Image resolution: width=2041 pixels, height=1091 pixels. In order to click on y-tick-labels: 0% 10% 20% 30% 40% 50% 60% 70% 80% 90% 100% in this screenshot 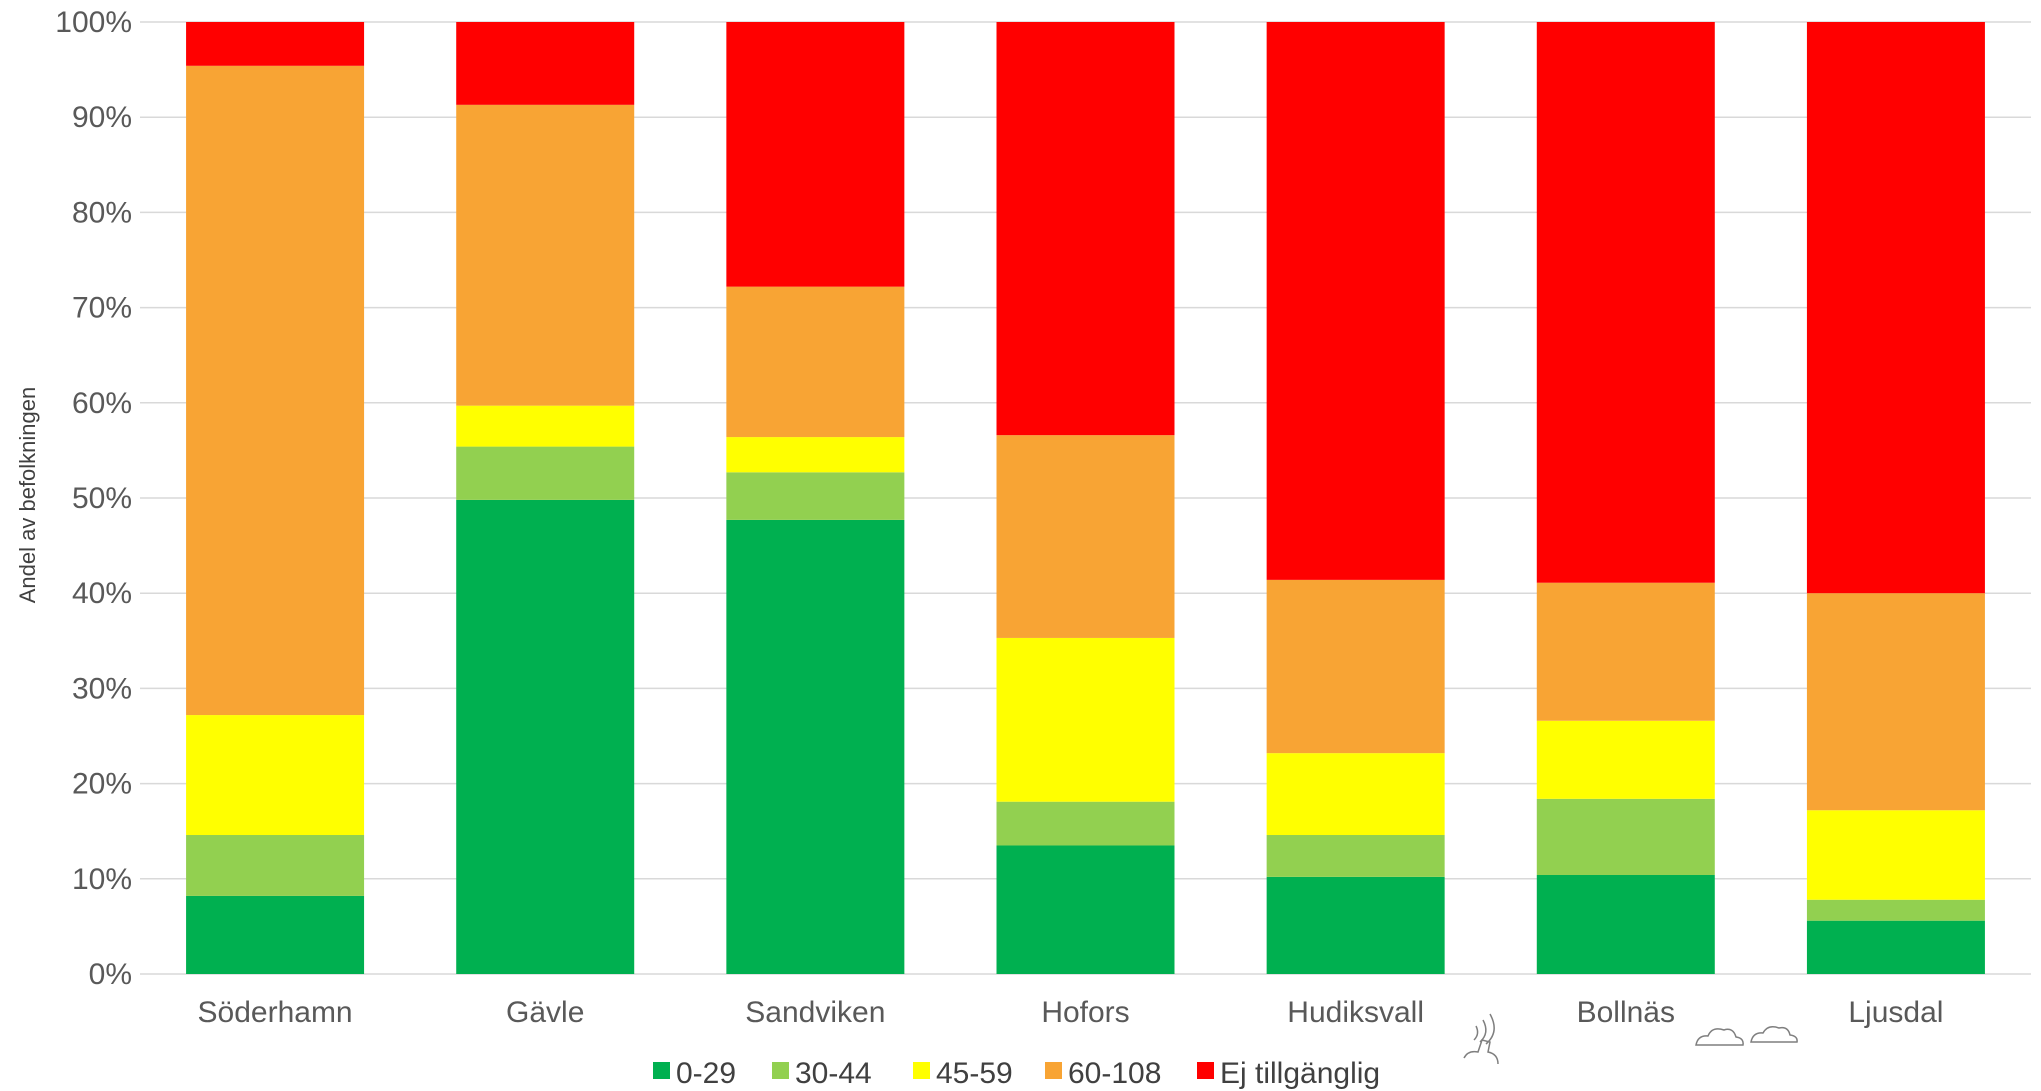, I will do `click(93, 498)`.